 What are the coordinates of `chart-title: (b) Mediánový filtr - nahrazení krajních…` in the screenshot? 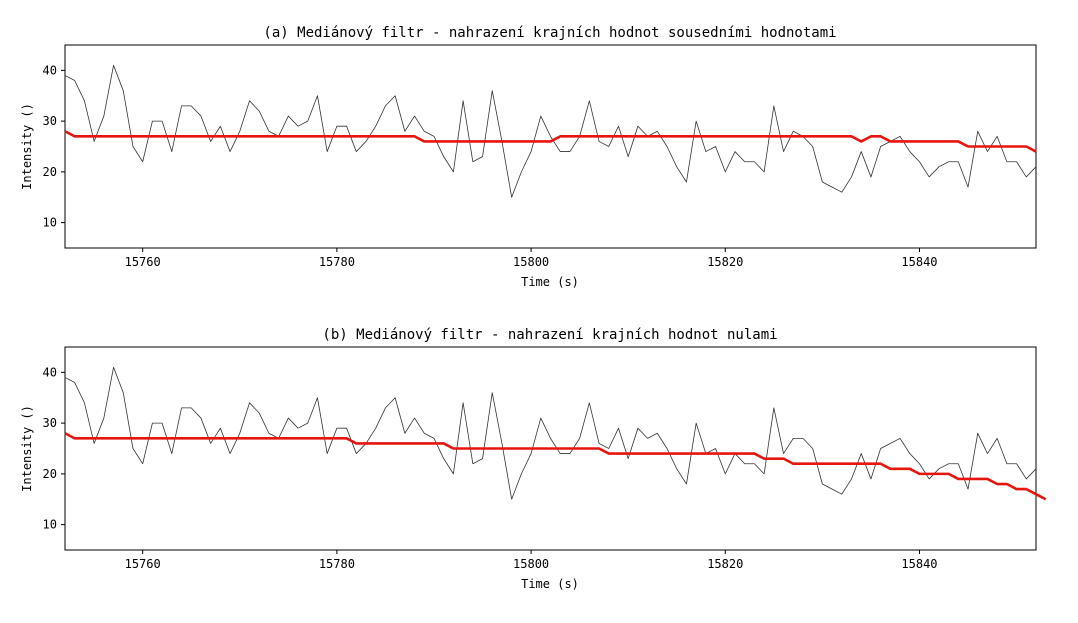 It's located at (549, 335).